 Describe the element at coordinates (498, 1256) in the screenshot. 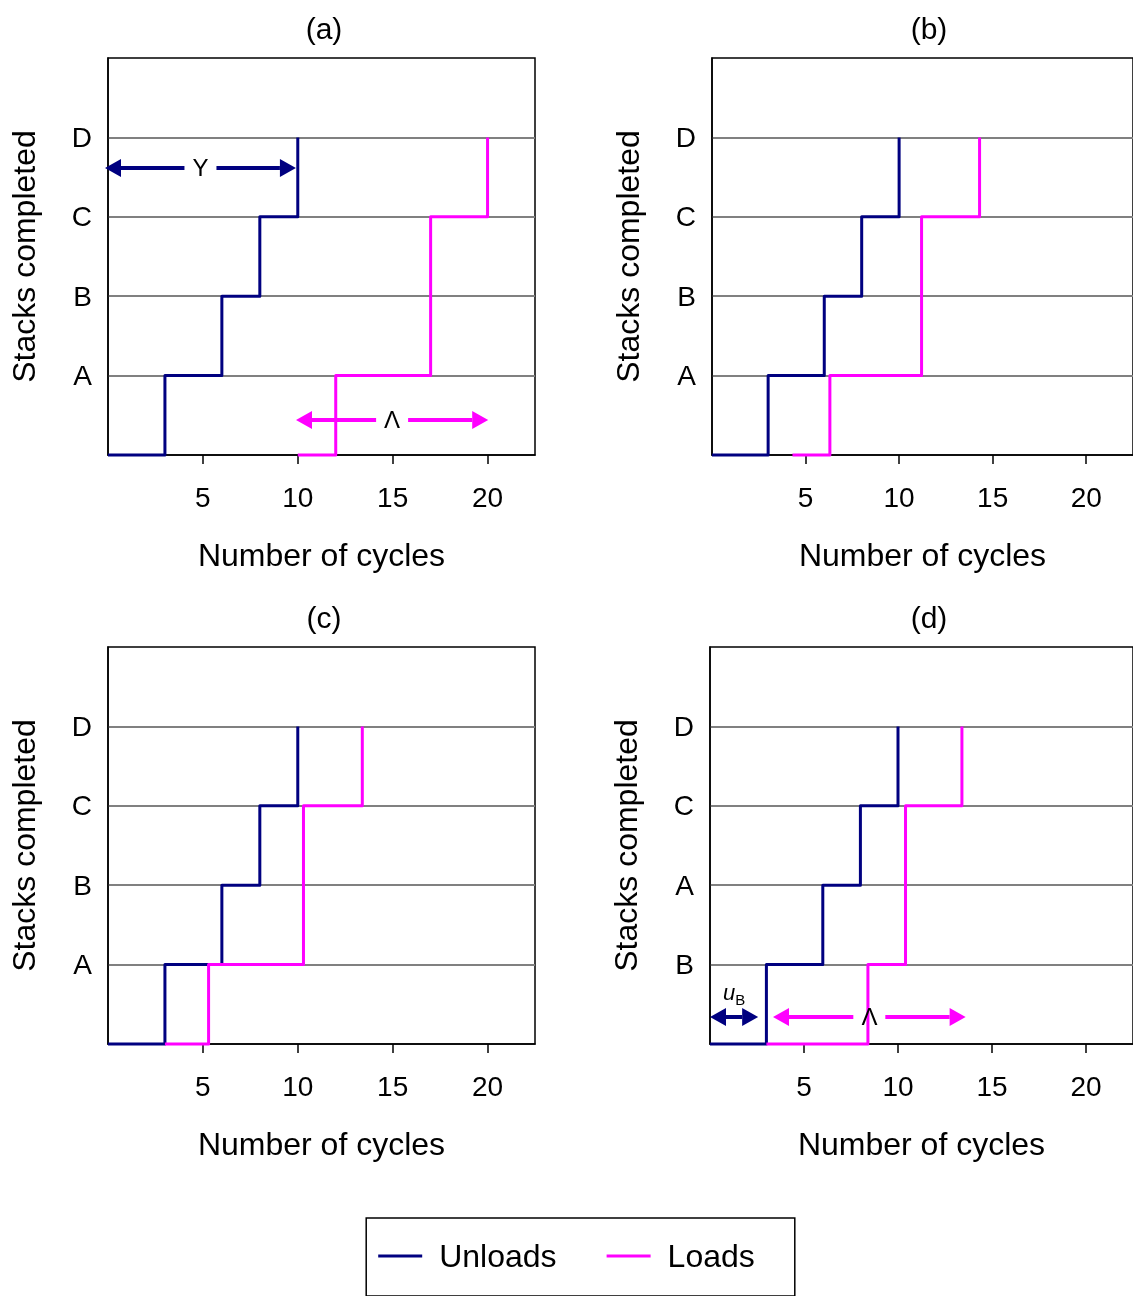

I see `legend-label: Unloads` at that location.